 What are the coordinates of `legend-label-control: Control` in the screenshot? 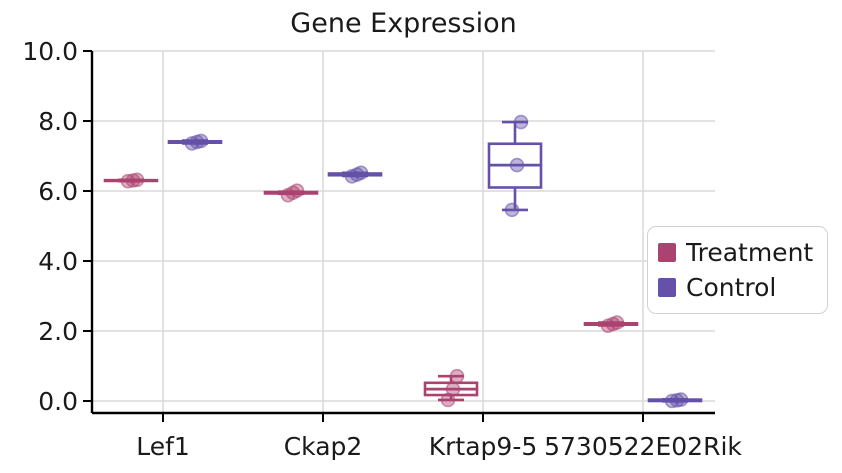 It's located at (731, 287).